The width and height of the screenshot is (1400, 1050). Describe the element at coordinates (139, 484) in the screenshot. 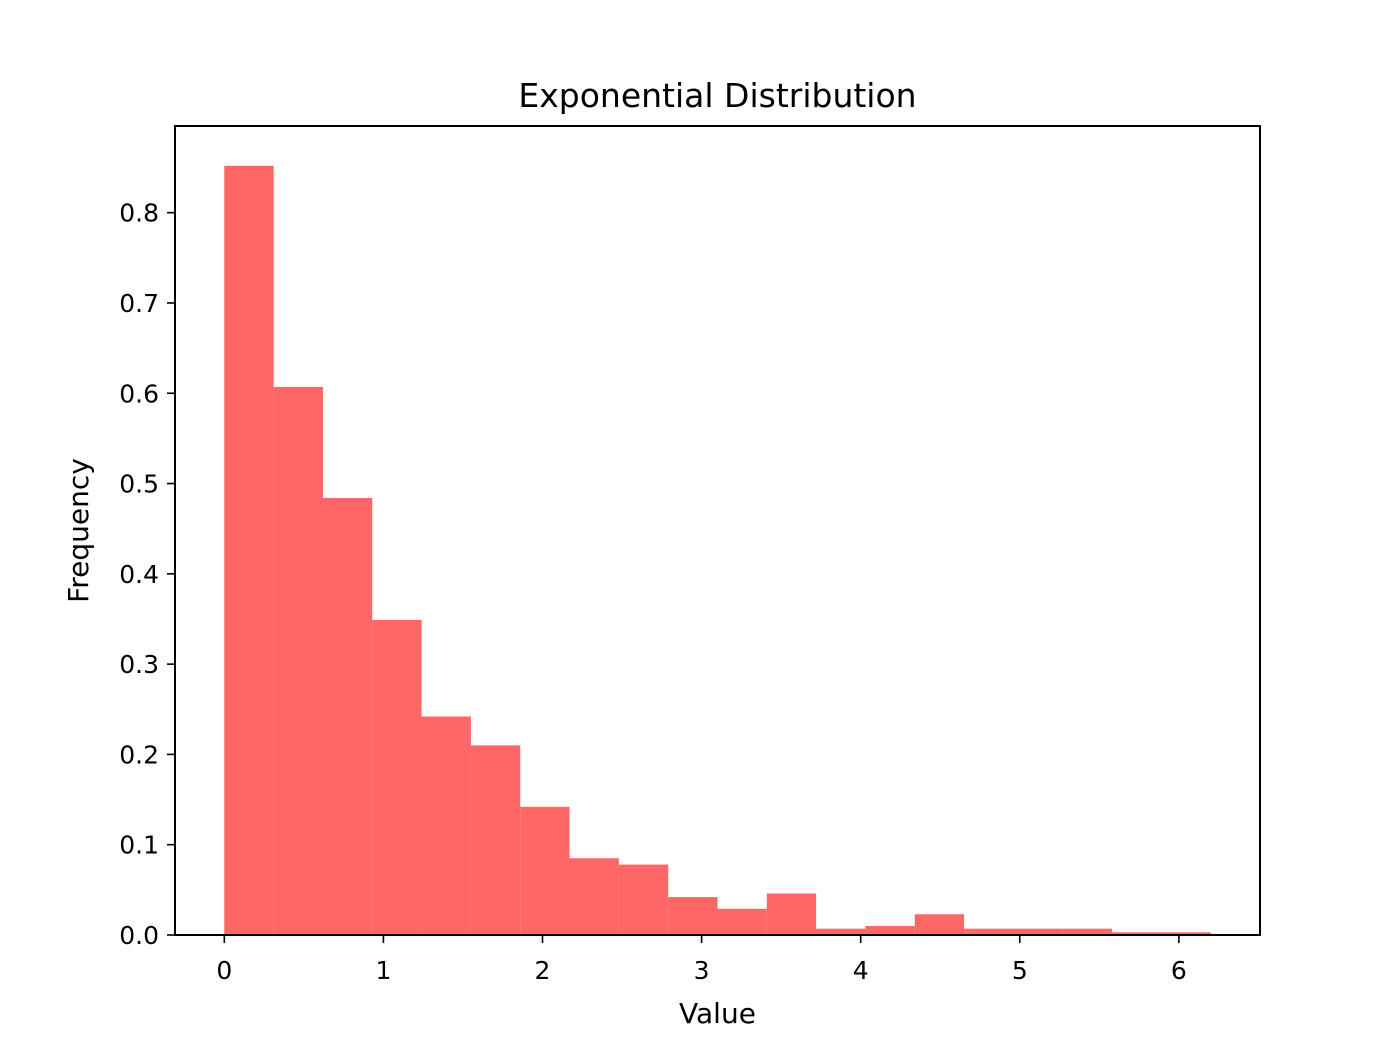

I see `y-tick-label: 0.5` at that location.